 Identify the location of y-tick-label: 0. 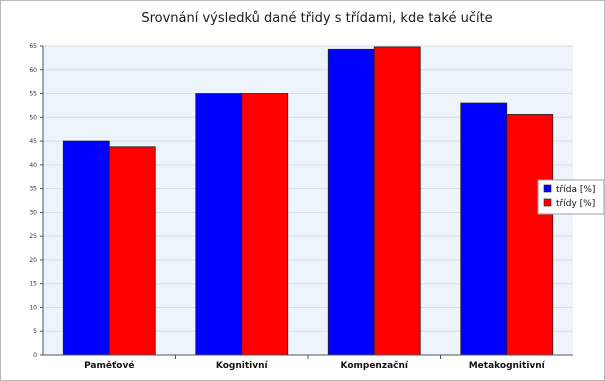
(35, 355).